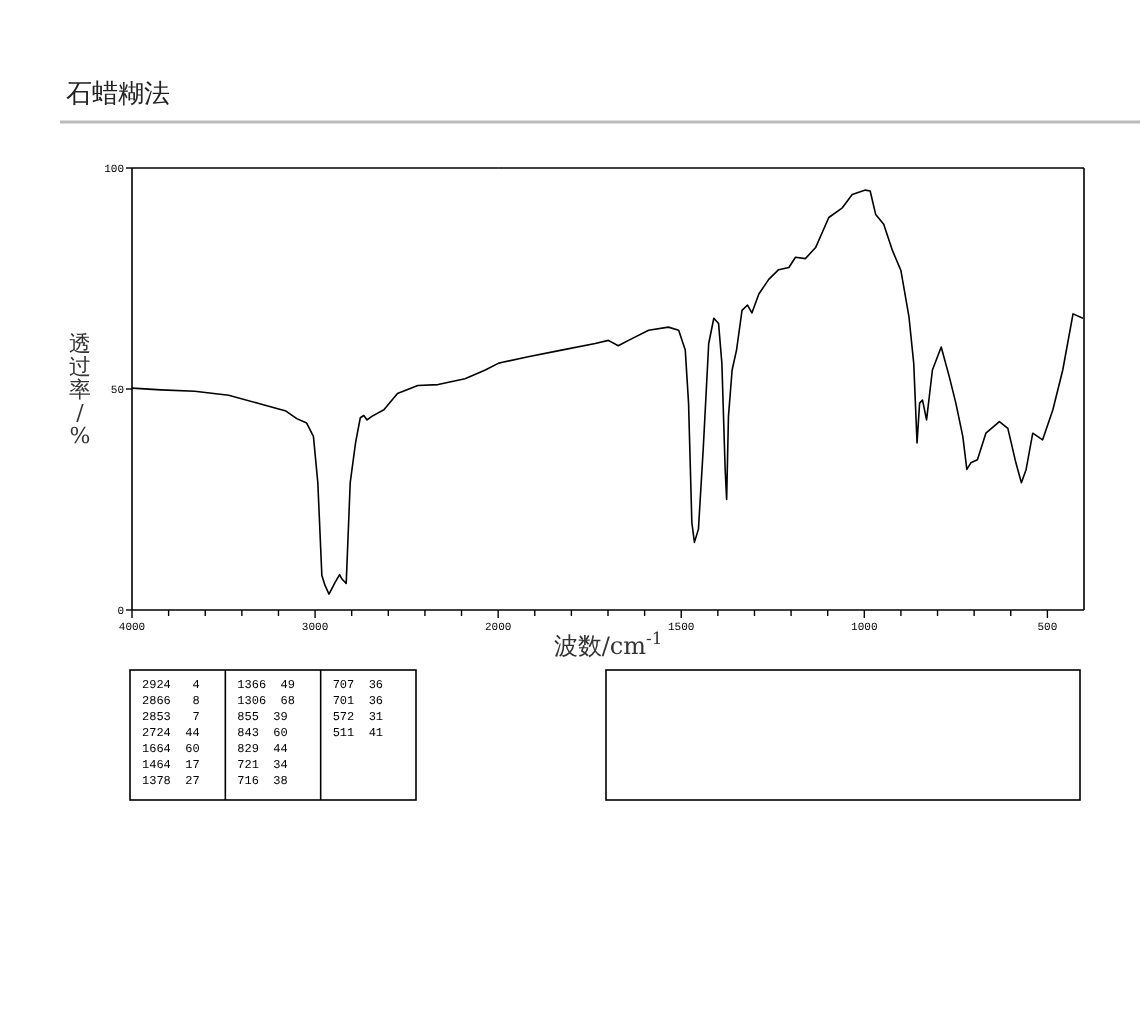 The width and height of the screenshot is (1140, 1022). Describe the element at coordinates (118, 95) in the screenshot. I see `chart-title: 石蜡糊法` at that location.